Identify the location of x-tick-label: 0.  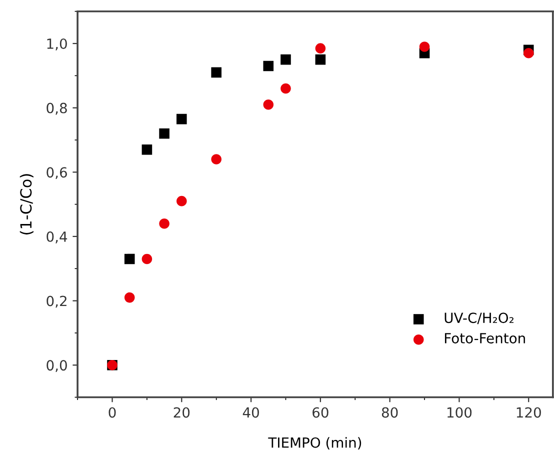
(112, 412).